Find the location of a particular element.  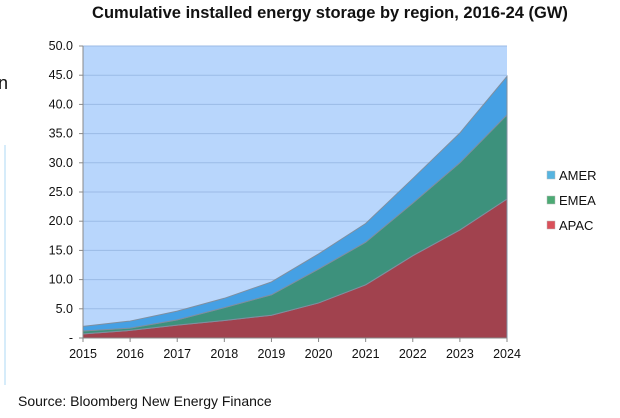

x-tick-label: 2020 is located at coordinates (319, 354).